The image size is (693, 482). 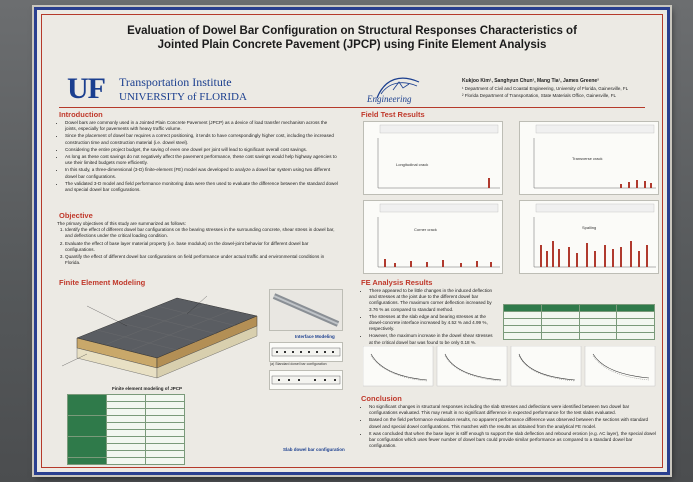 I want to click on material-property-table, so click(x=126, y=429).